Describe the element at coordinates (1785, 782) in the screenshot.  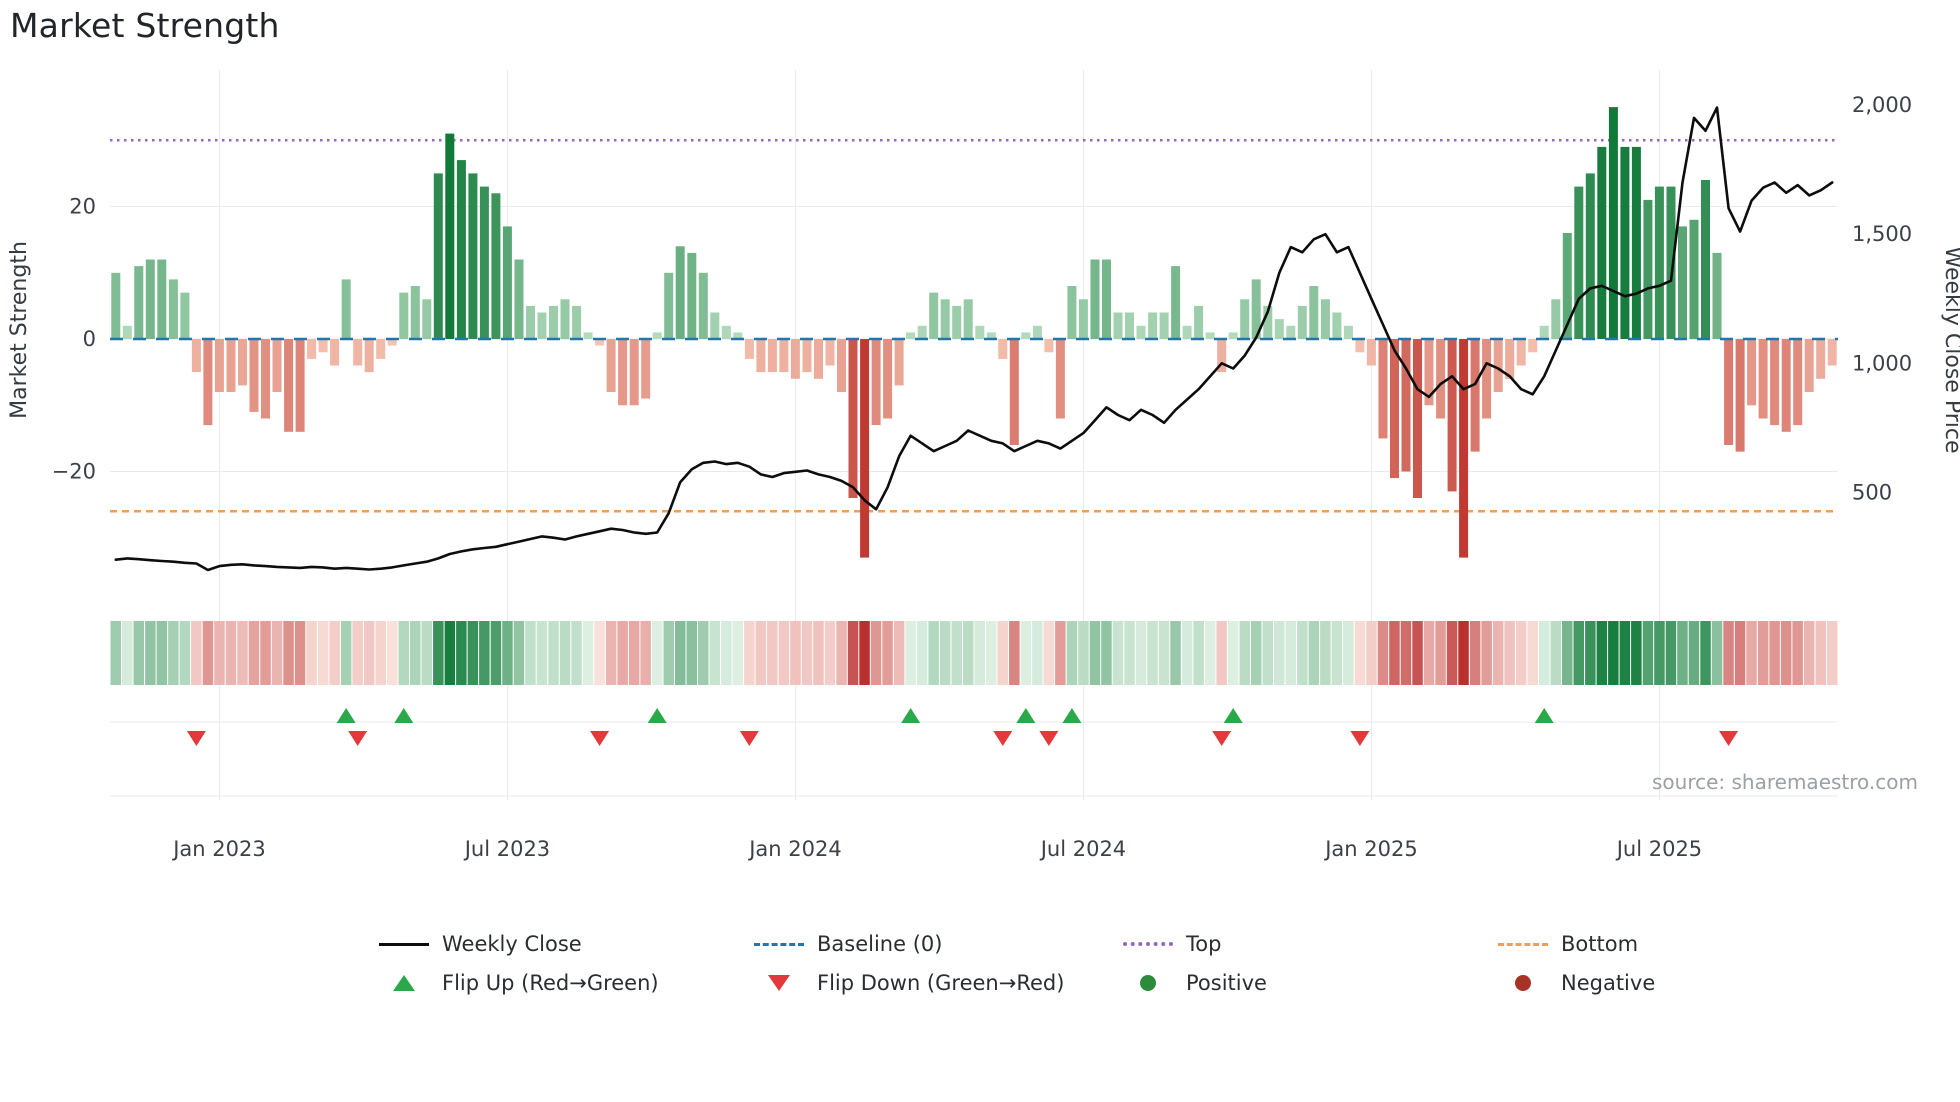
I see `source-attribution: source: sharemaestro.com` at that location.